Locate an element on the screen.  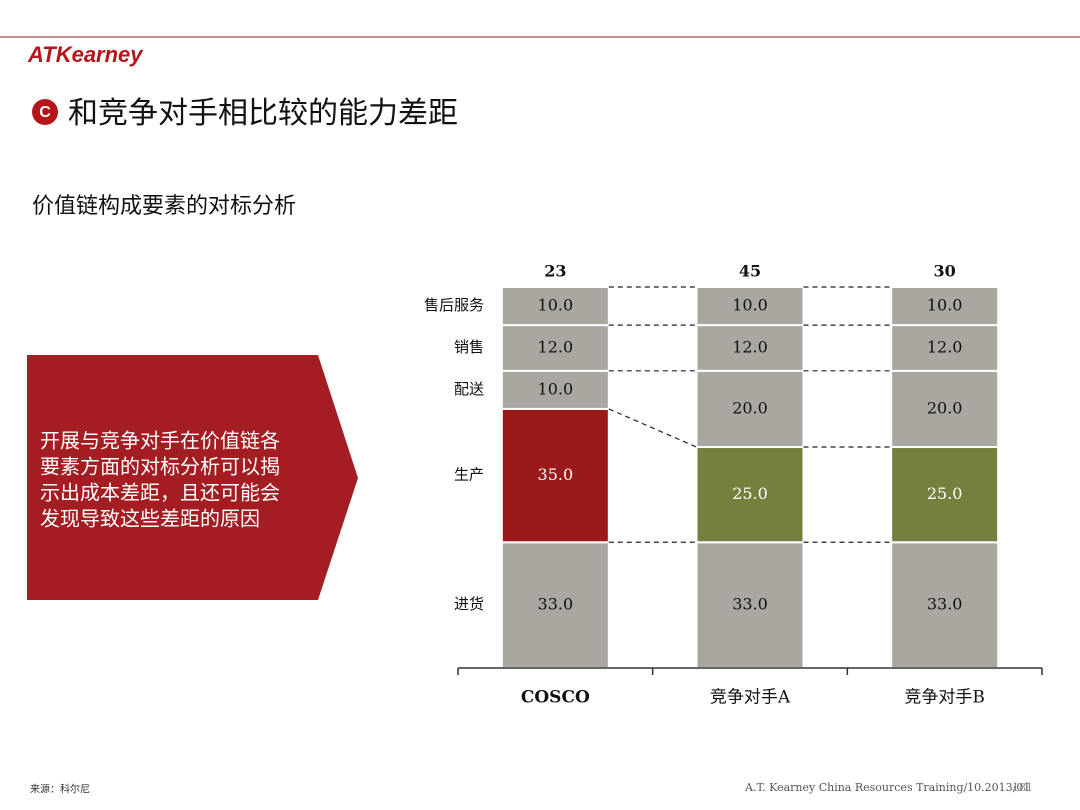
x-tick-label: 竞争对手A is located at coordinates (750, 698).